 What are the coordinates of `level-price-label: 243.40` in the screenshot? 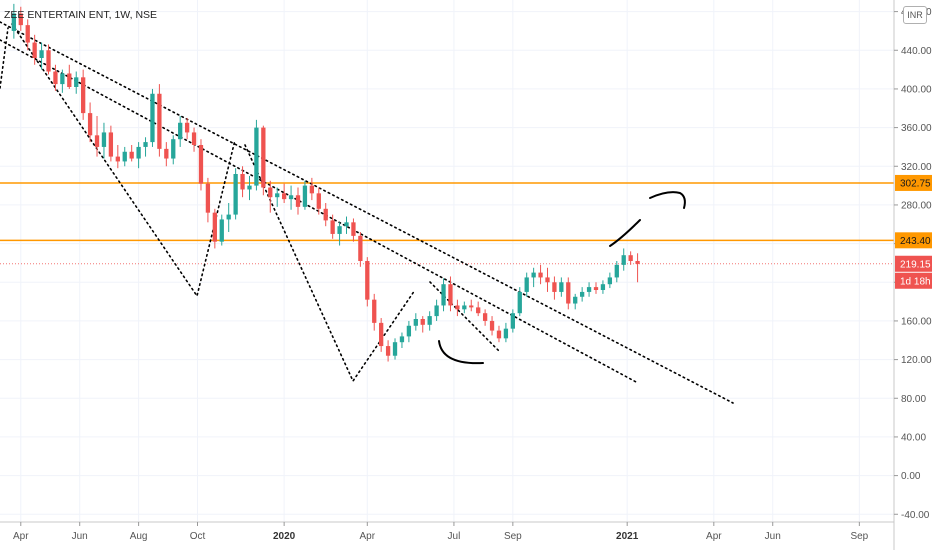 It's located at (915, 241).